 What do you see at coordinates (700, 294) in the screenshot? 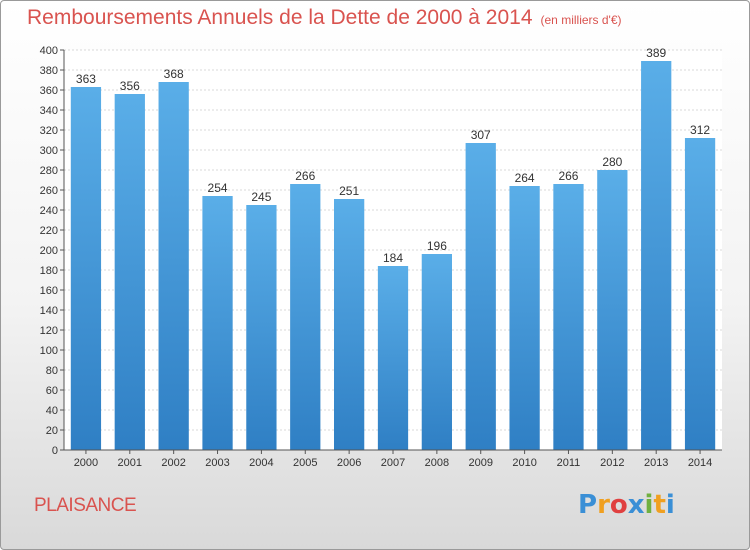
I see `bar-2014` at bounding box center [700, 294].